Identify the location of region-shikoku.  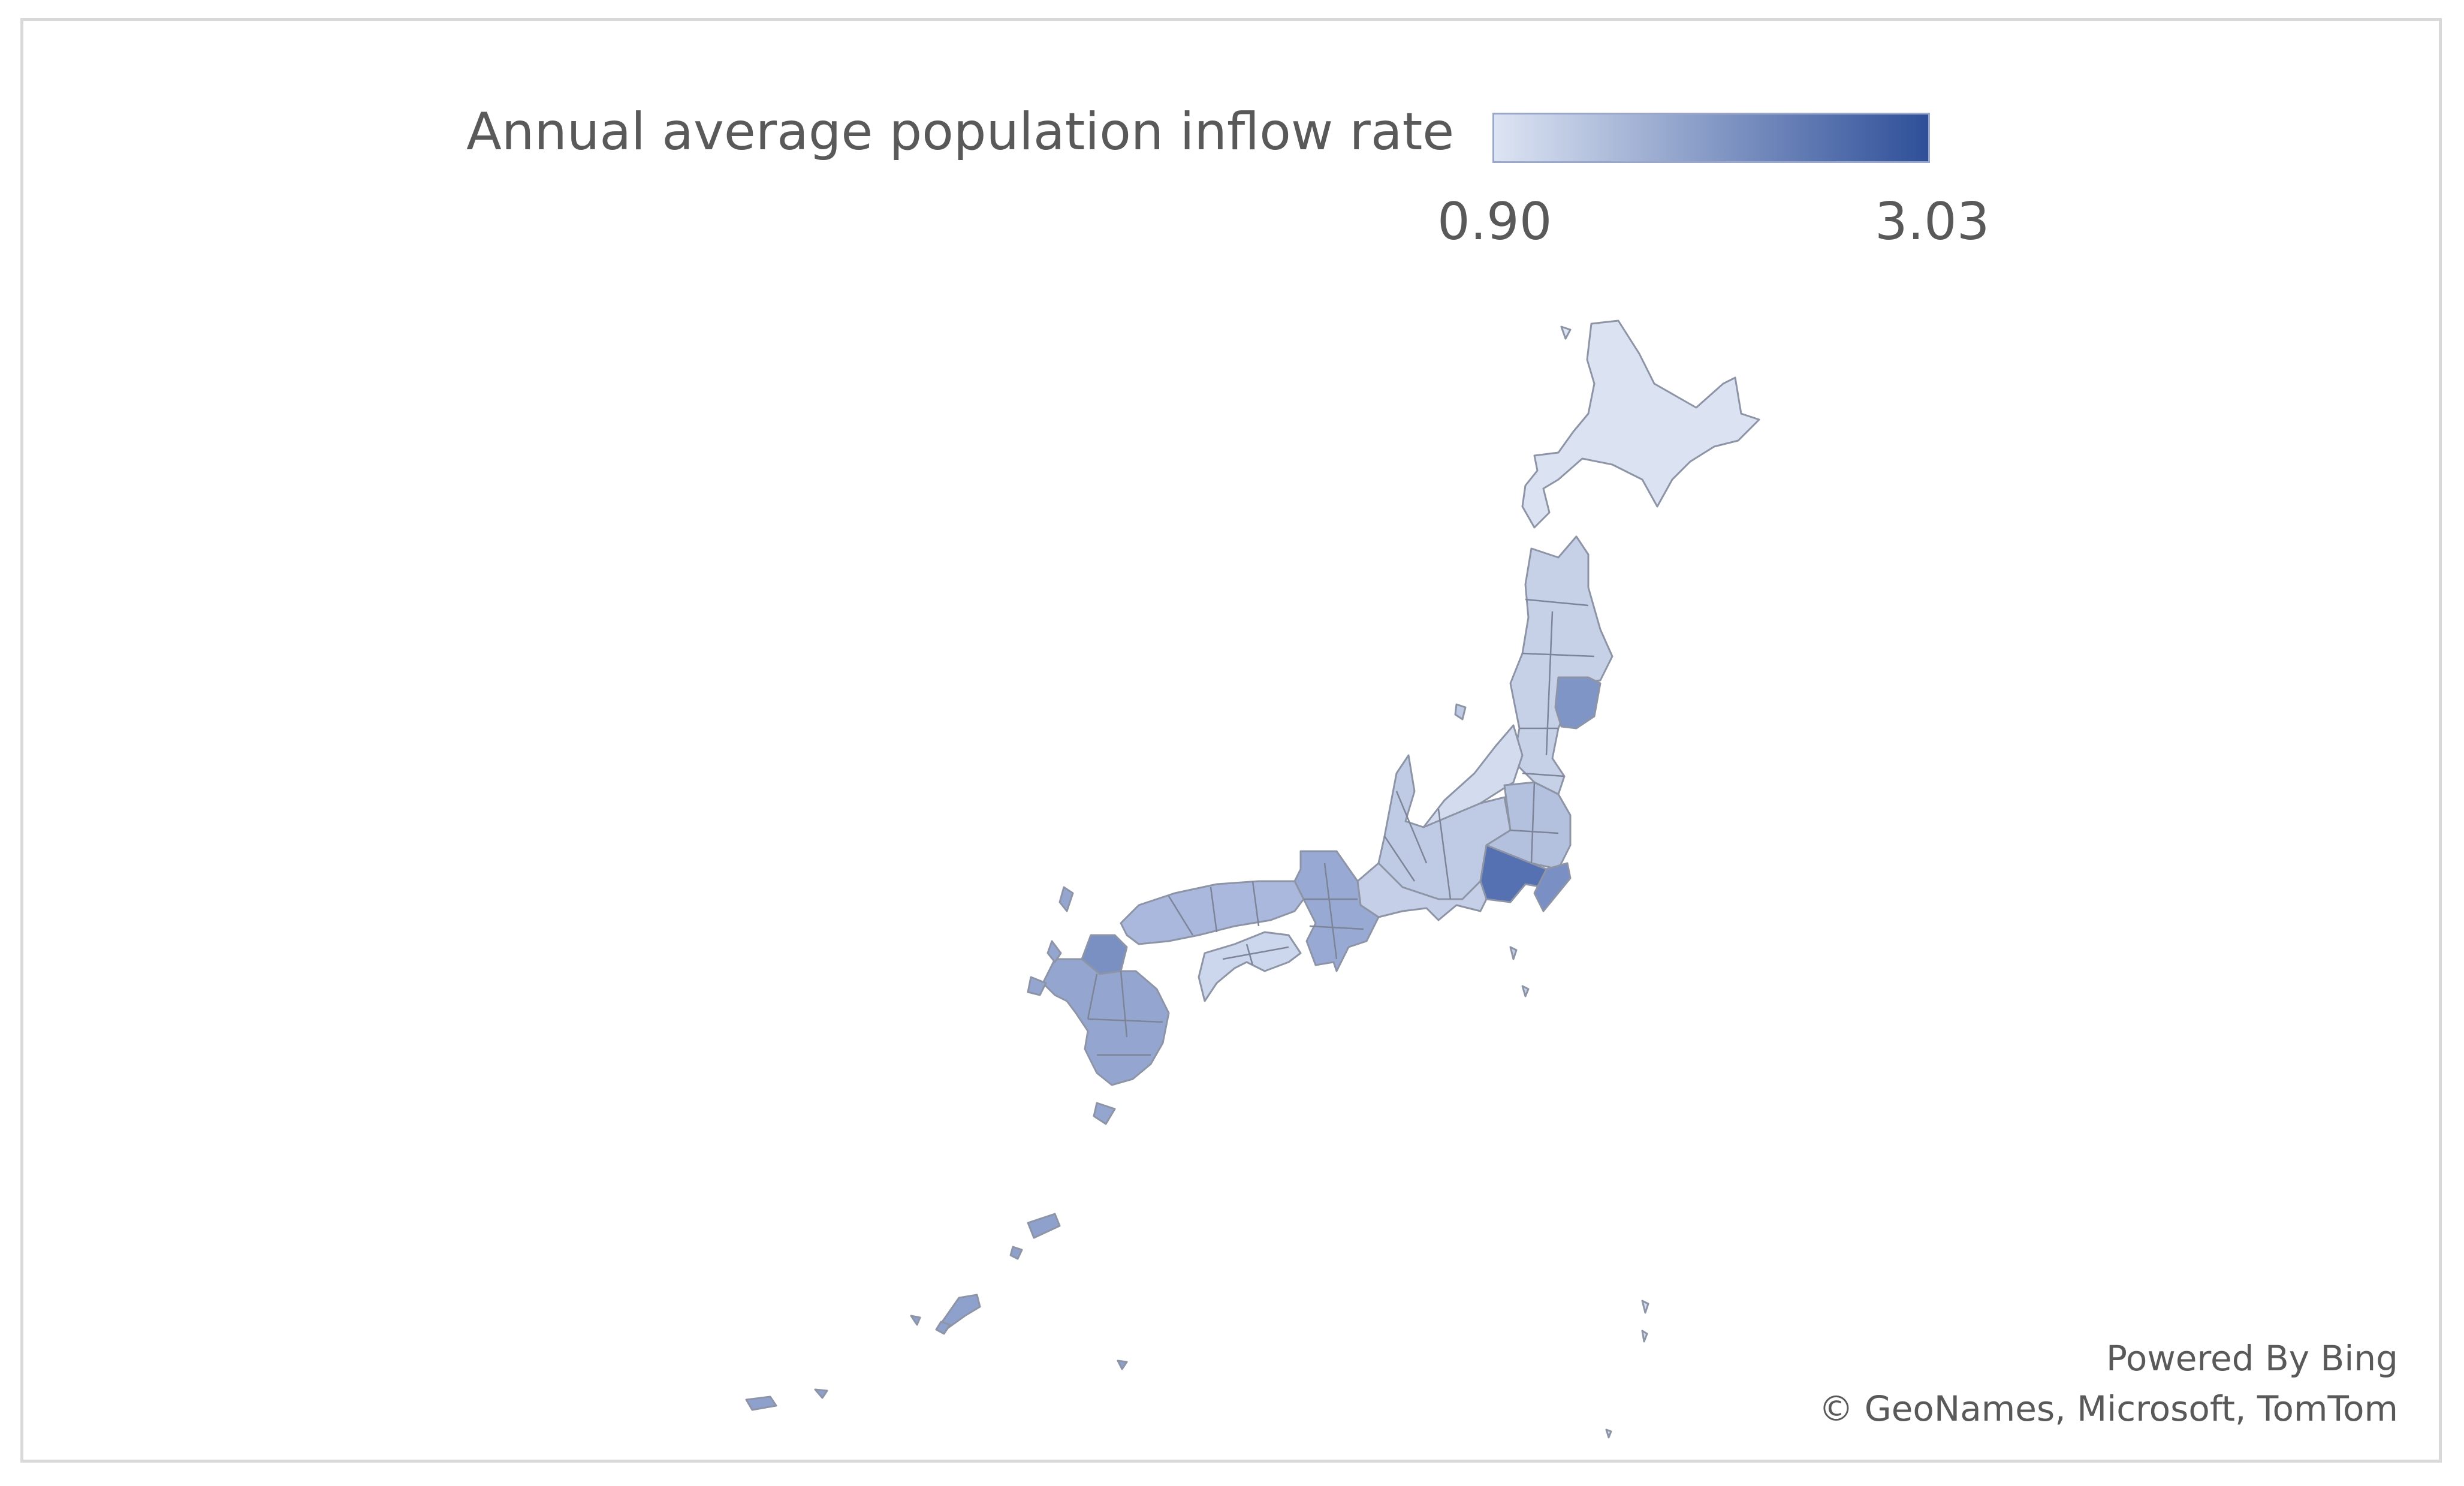
(1250, 966).